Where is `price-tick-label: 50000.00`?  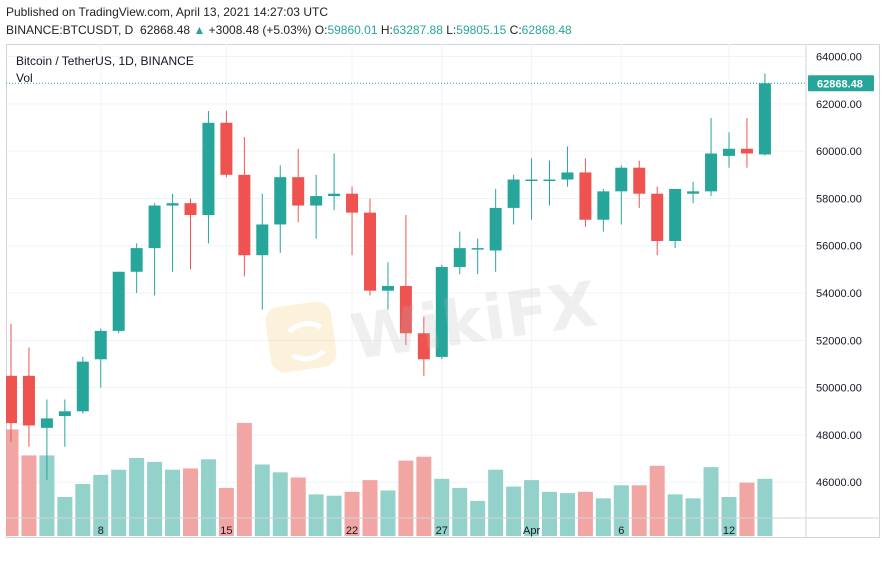
price-tick-label: 50000.00 is located at coordinates (839, 389).